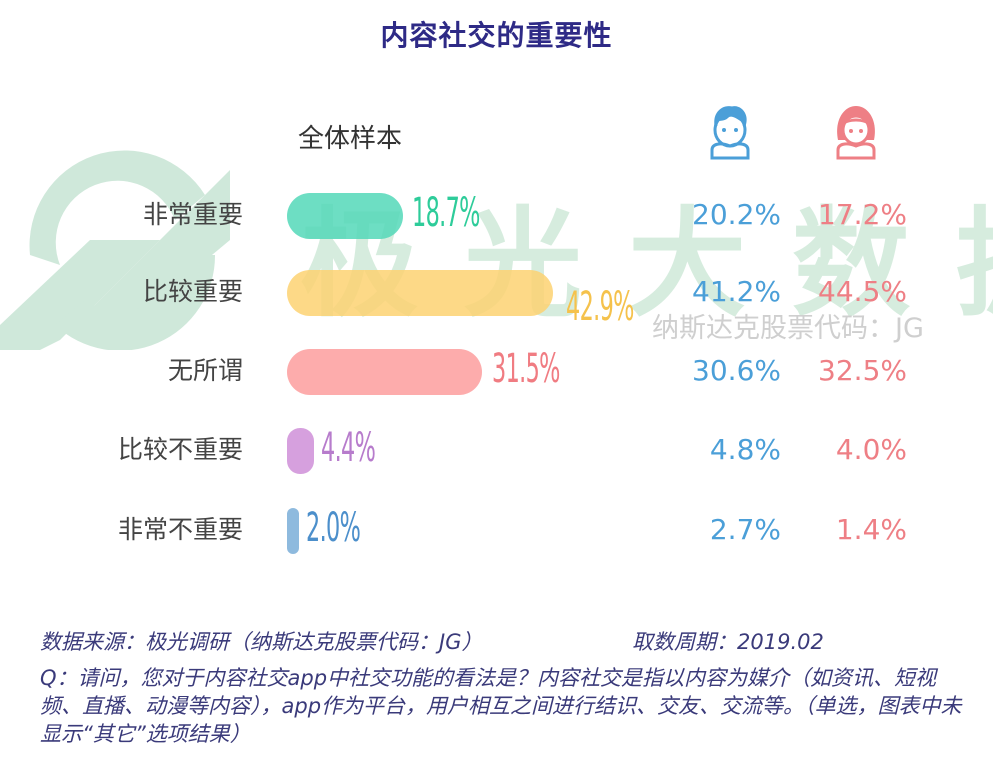 This screenshot has height=767, width=993. I want to click on category-label: 比较重要, so click(192, 291).